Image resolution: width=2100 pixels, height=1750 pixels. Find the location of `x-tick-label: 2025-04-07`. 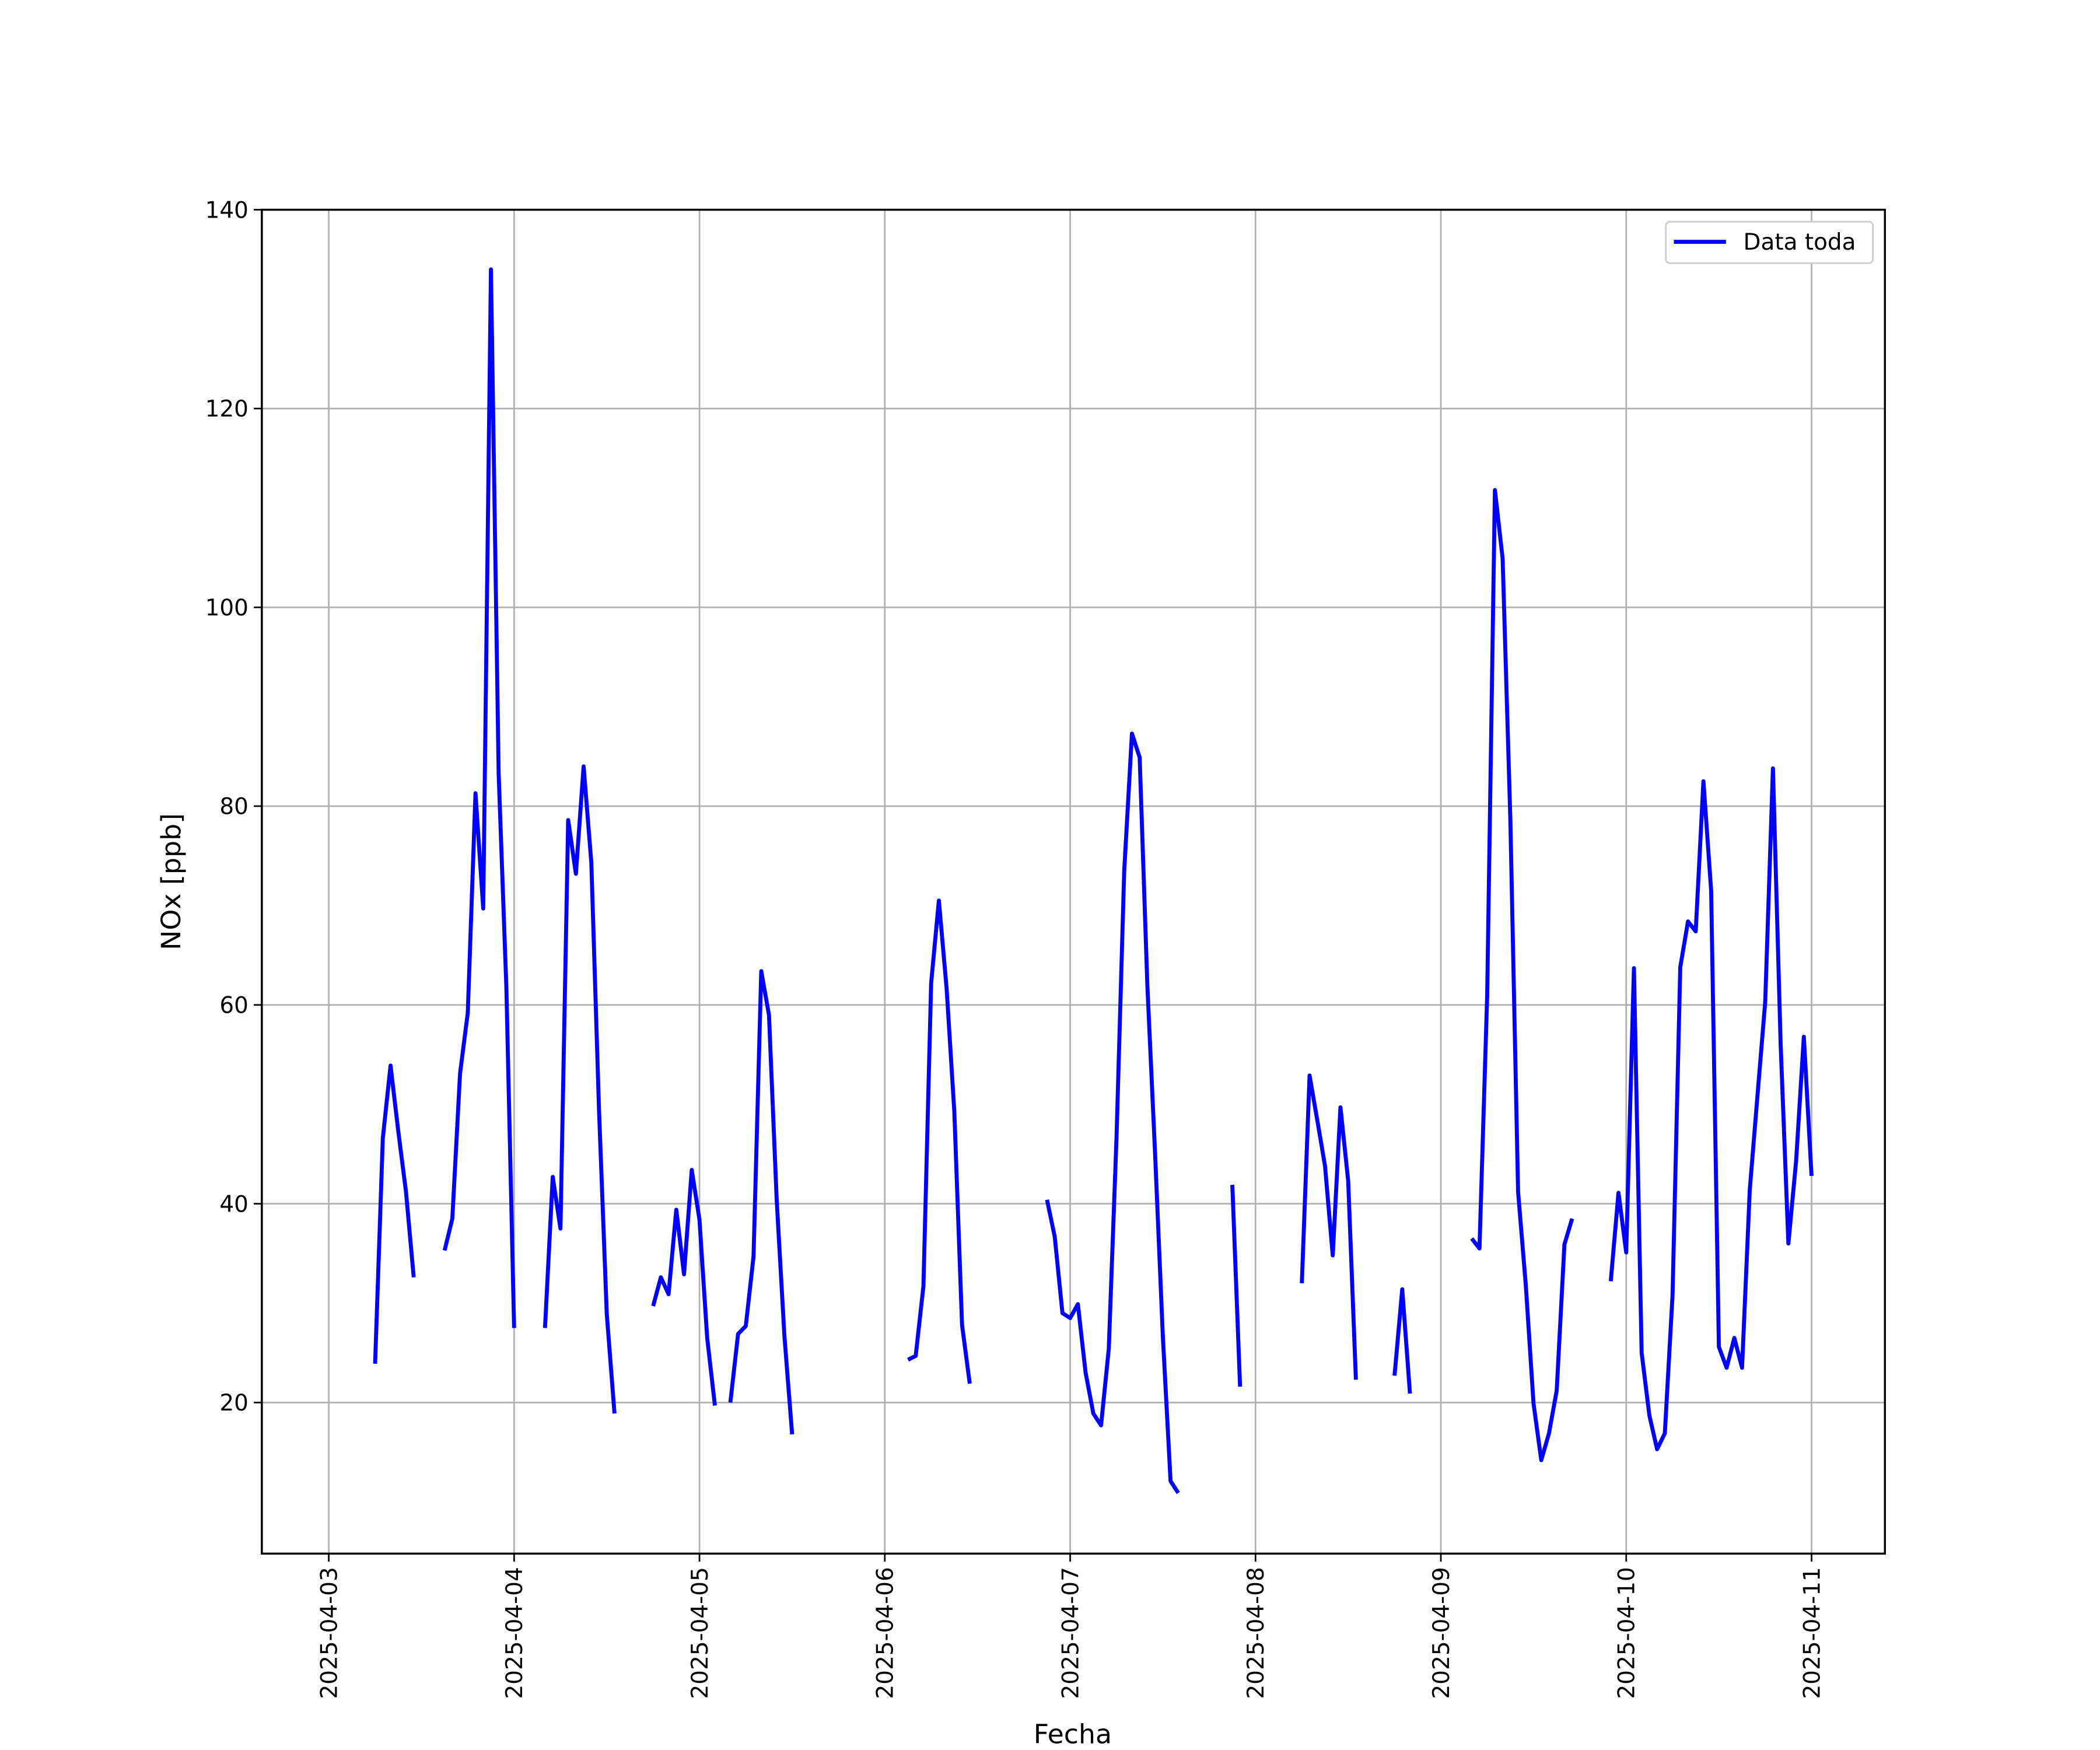

x-tick-label: 2025-04-07 is located at coordinates (1071, 1633).